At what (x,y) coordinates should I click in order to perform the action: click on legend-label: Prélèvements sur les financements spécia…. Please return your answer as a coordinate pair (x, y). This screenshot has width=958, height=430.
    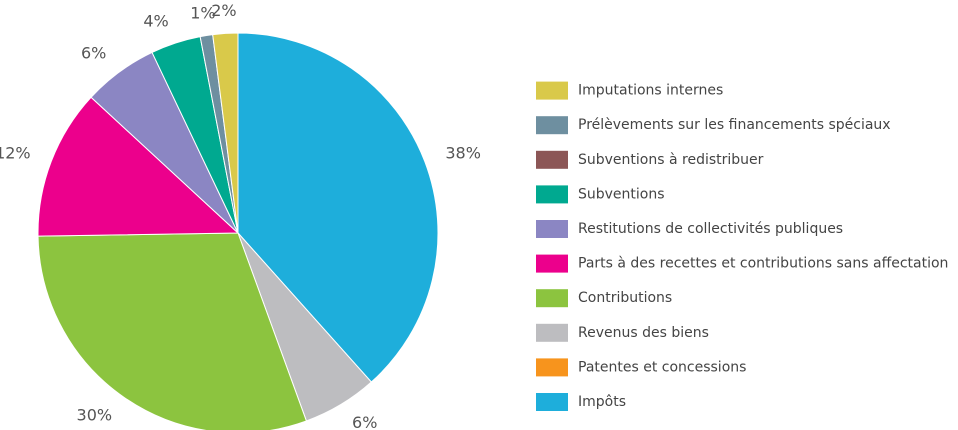
    Looking at the image, I should click on (734, 125).